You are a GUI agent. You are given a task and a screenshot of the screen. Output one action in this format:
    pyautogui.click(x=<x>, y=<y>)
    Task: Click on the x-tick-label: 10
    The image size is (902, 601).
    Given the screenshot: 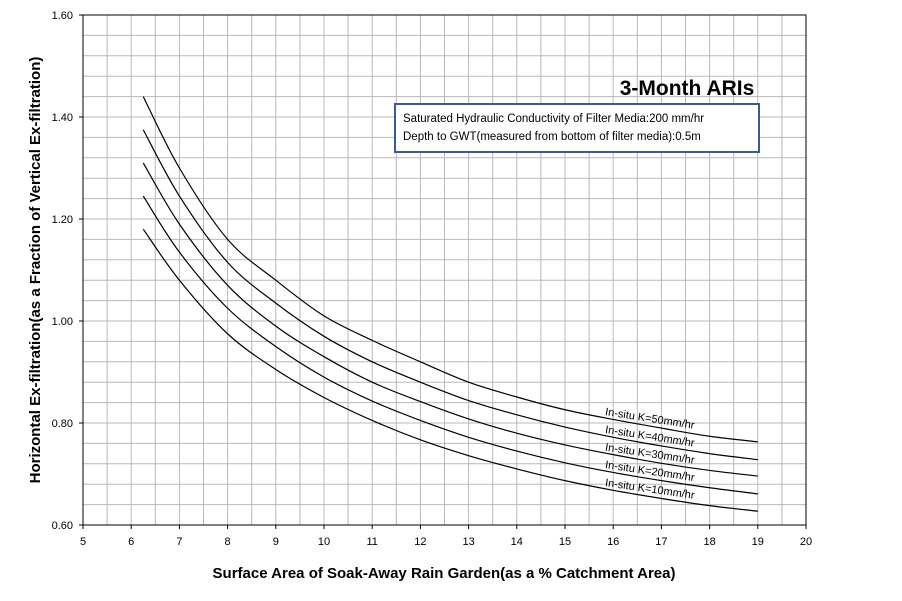 What is the action you would take?
    pyautogui.click(x=324, y=542)
    